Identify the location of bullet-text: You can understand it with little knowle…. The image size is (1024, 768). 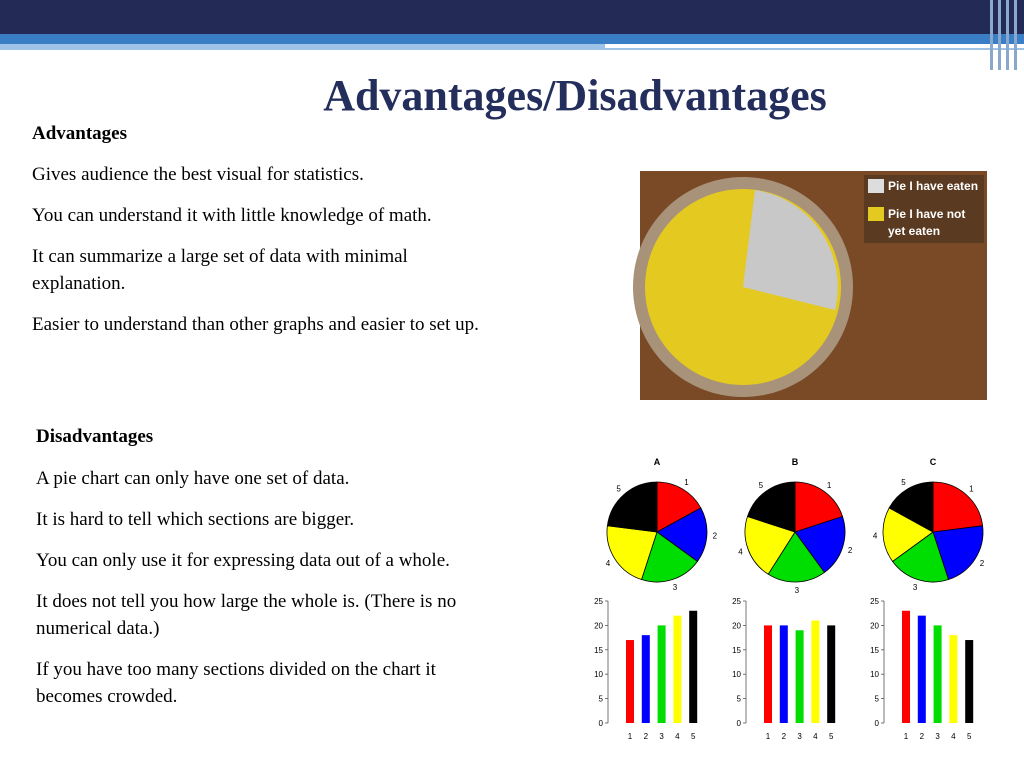
(232, 215).